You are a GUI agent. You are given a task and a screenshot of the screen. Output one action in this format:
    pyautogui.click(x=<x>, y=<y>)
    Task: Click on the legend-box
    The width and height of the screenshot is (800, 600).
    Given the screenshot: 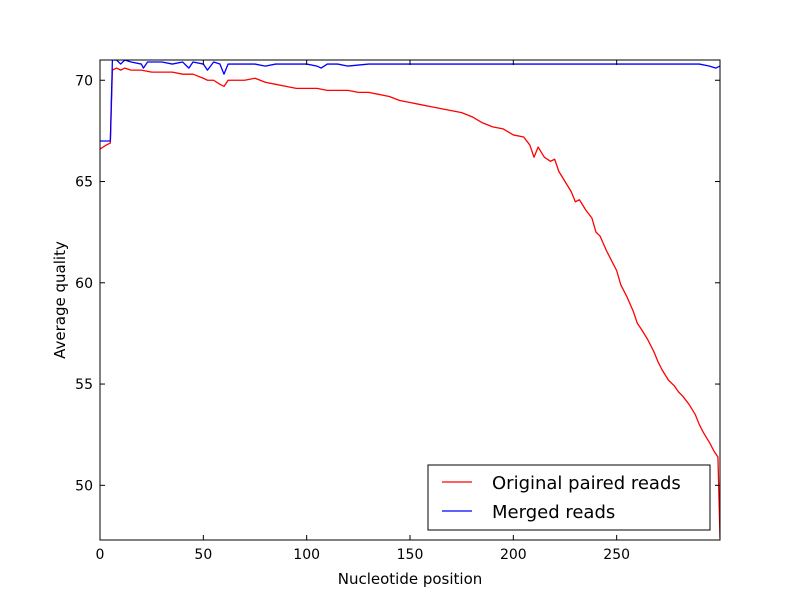 What is the action you would take?
    pyautogui.click(x=569, y=497)
    